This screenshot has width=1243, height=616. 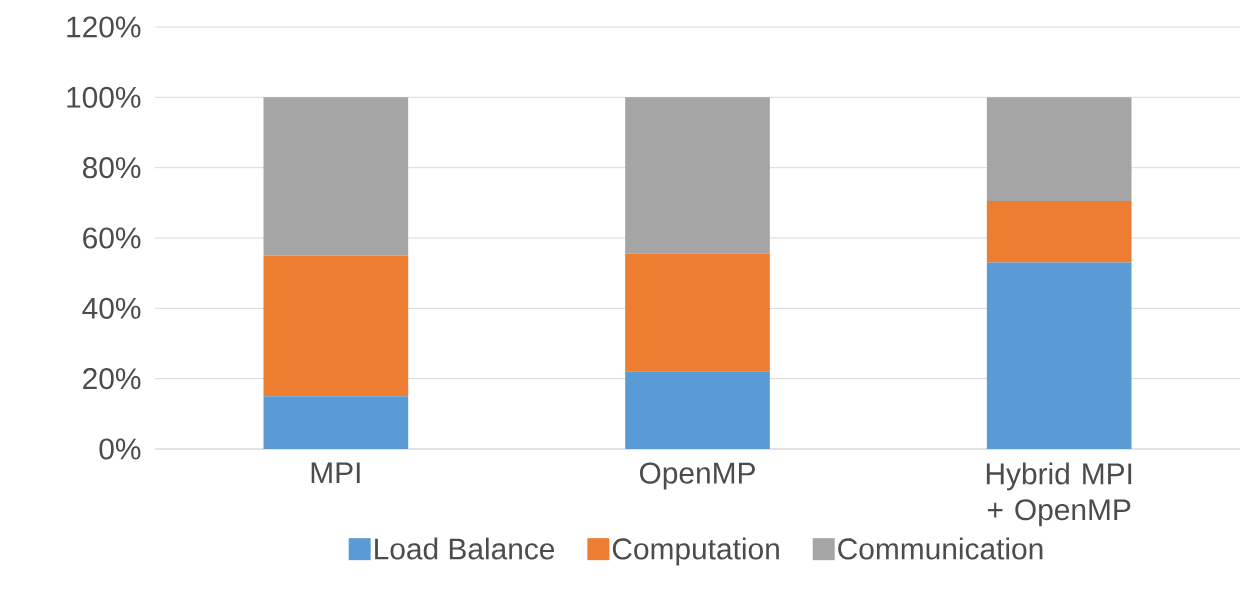 What do you see at coordinates (112, 379) in the screenshot?
I see `y-tick-label: 20%` at bounding box center [112, 379].